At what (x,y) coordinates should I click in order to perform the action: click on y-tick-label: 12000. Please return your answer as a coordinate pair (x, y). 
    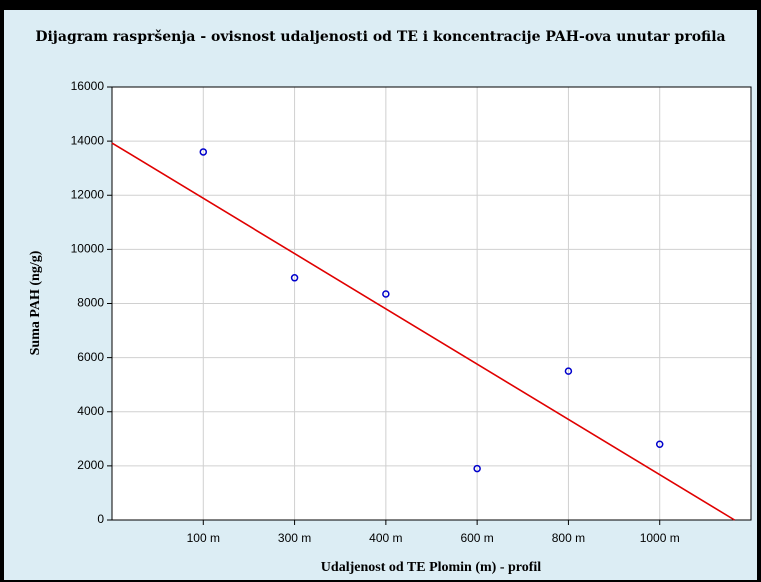
    Looking at the image, I should click on (88, 194).